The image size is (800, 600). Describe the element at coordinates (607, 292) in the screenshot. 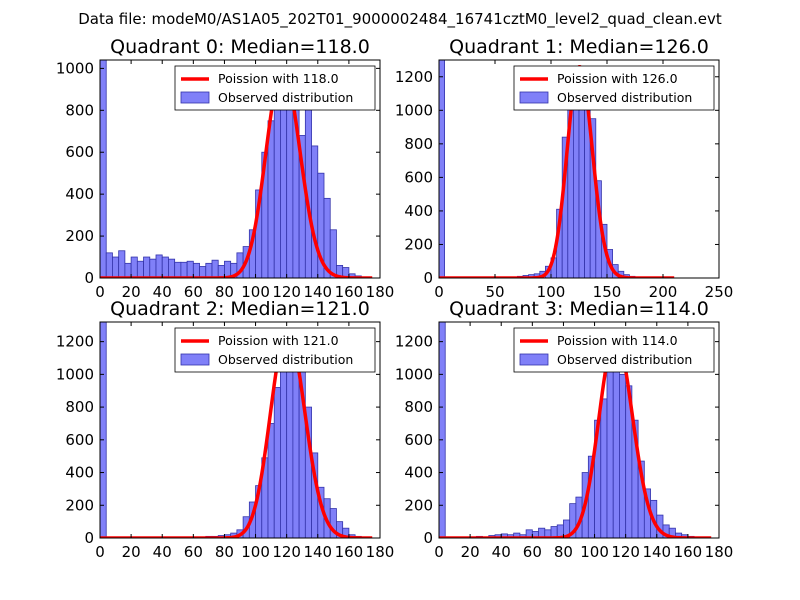

I see `x-tick-label: 150` at that location.